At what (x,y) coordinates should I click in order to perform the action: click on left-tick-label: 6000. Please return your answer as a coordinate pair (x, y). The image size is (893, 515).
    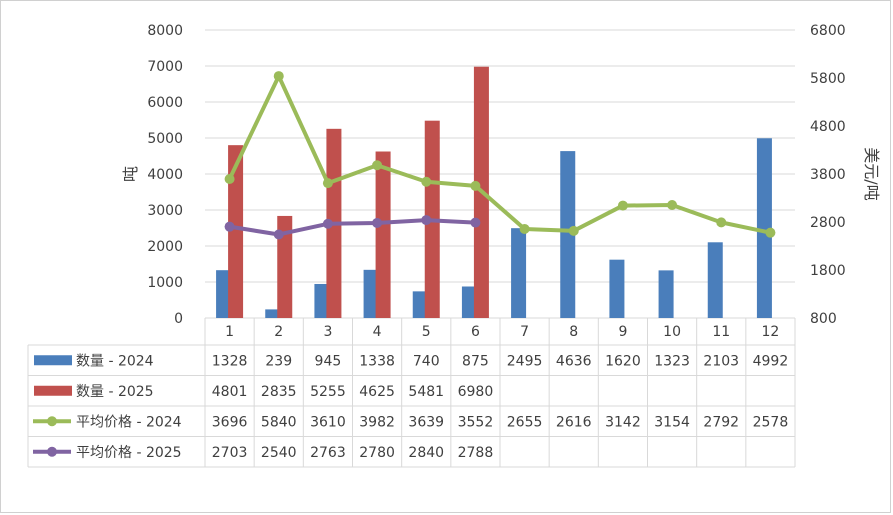
    Looking at the image, I should click on (165, 103).